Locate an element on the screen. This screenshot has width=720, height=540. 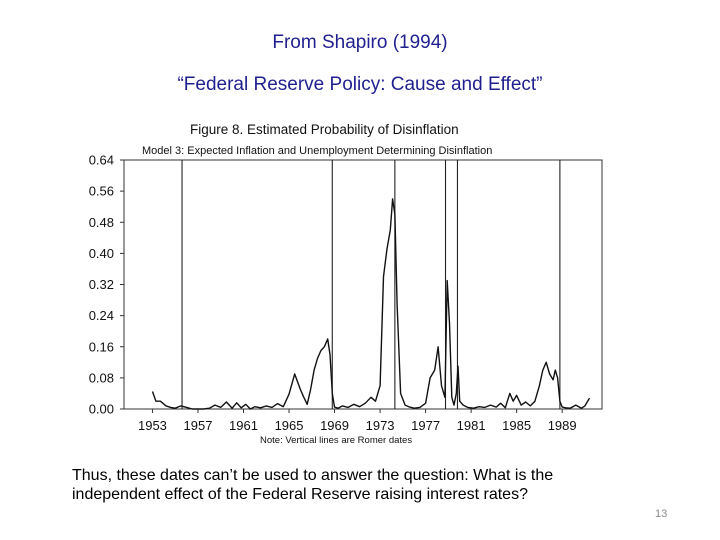
x-axis: 1953 1957 1961 1965 1969 1973 1977 1981 1985 1989 is located at coordinates (357, 421).